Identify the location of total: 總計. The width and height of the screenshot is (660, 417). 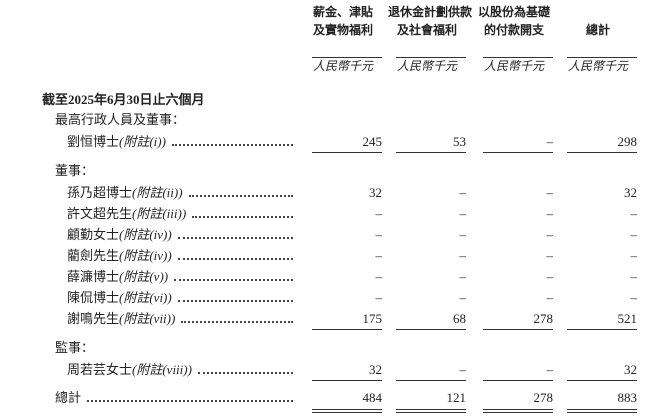
(68, 397).